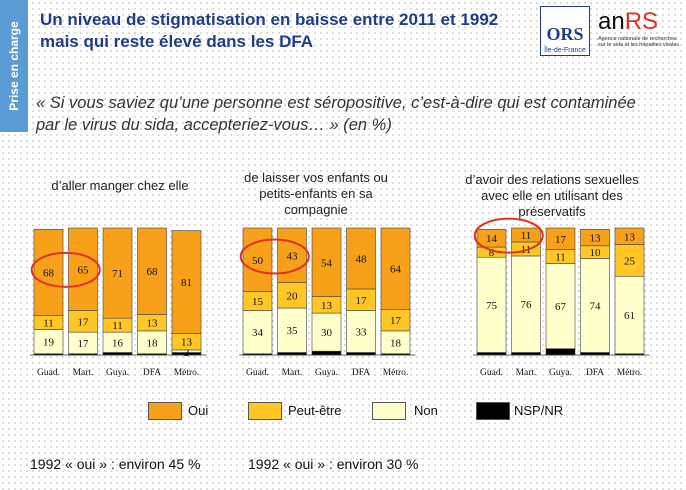 The image size is (686, 490). I want to click on chart-3-title: d’avoir des relations sexuelles, so click(552, 179).